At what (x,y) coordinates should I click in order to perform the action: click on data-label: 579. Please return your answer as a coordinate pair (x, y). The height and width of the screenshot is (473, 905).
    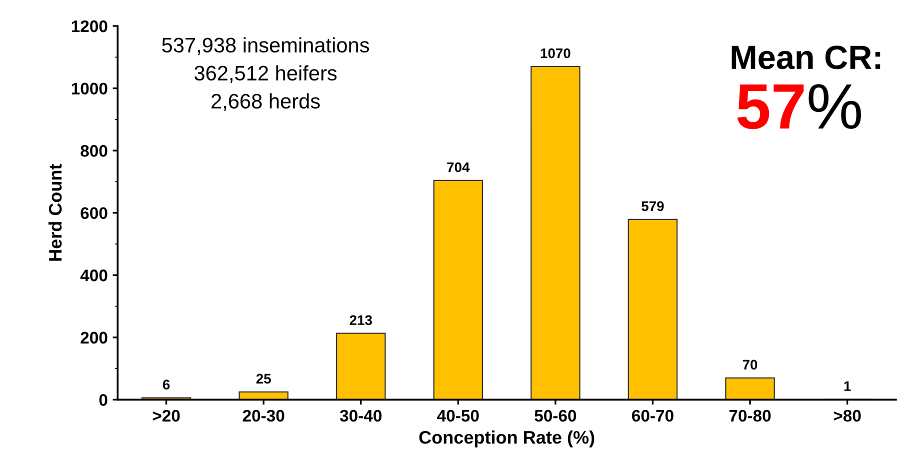
    Looking at the image, I should click on (653, 206).